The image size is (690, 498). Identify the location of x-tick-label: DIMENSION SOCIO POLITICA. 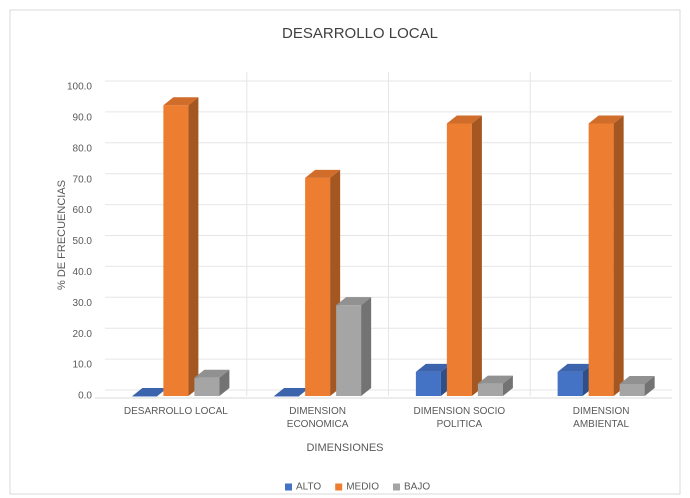
(459, 418).